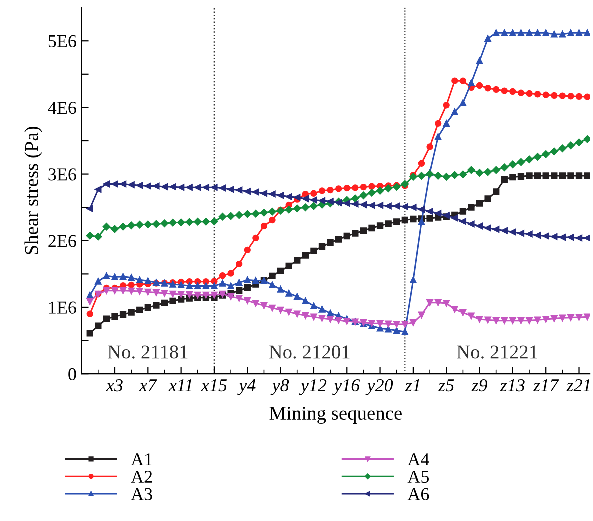 The image size is (593, 521). Describe the element at coordinates (141, 460) in the screenshot. I see `legend-label: A1` at that location.